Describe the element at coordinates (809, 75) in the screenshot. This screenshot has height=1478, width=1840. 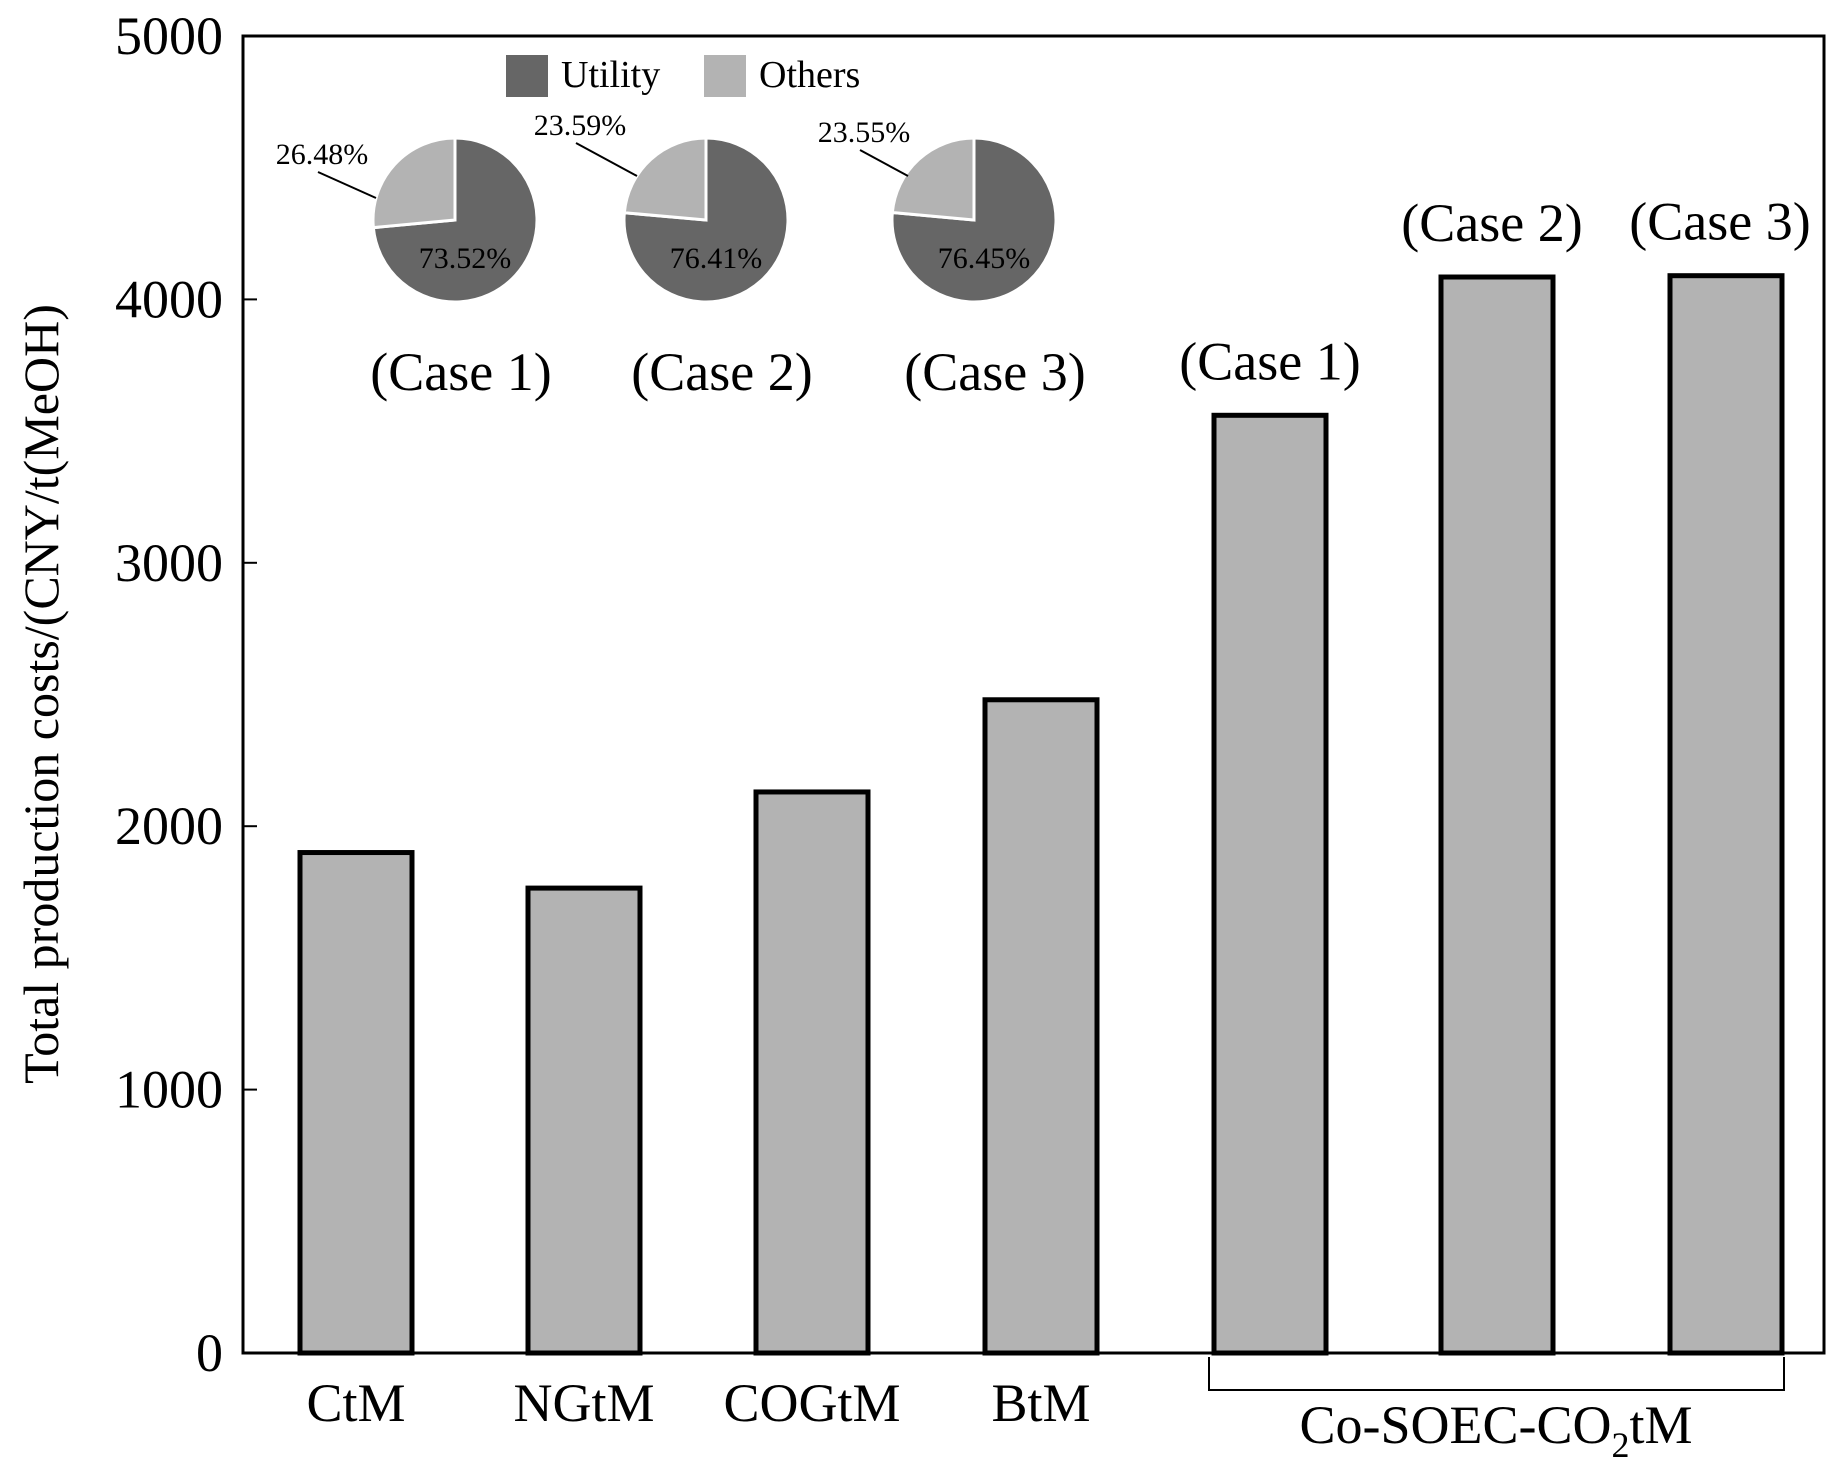
I see `legend-label: Others` at that location.